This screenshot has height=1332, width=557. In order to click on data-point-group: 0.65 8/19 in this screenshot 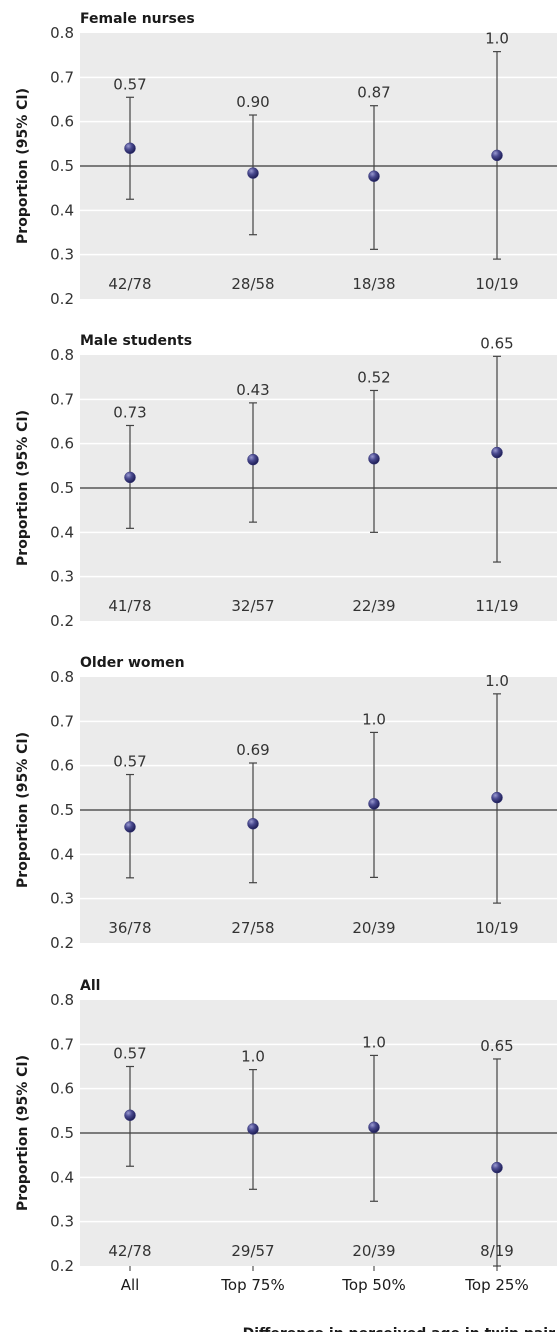, I will do `click(497, 1152)`.